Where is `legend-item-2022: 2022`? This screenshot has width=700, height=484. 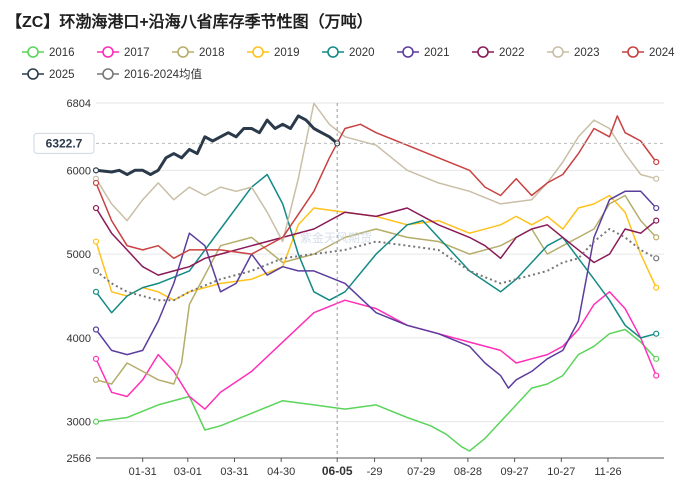
legend-item-2022: 2022 is located at coordinates (498, 52).